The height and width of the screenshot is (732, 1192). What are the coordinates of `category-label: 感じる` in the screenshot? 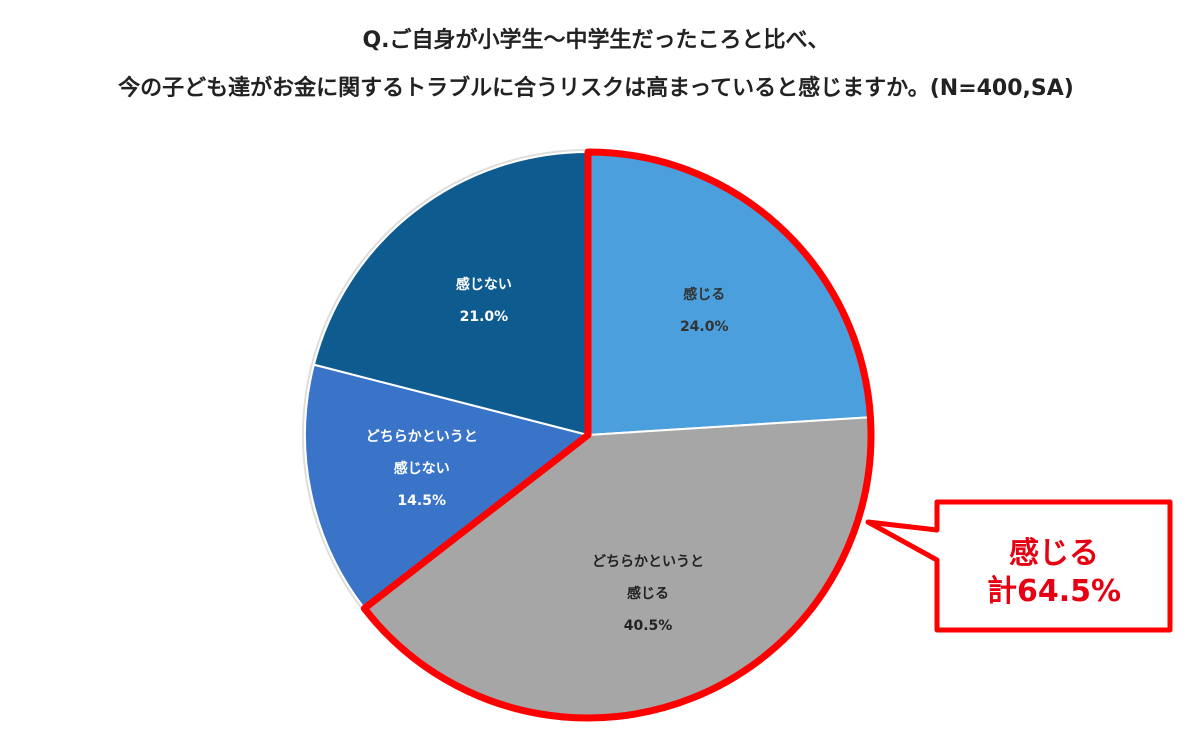 It's located at (704, 295).